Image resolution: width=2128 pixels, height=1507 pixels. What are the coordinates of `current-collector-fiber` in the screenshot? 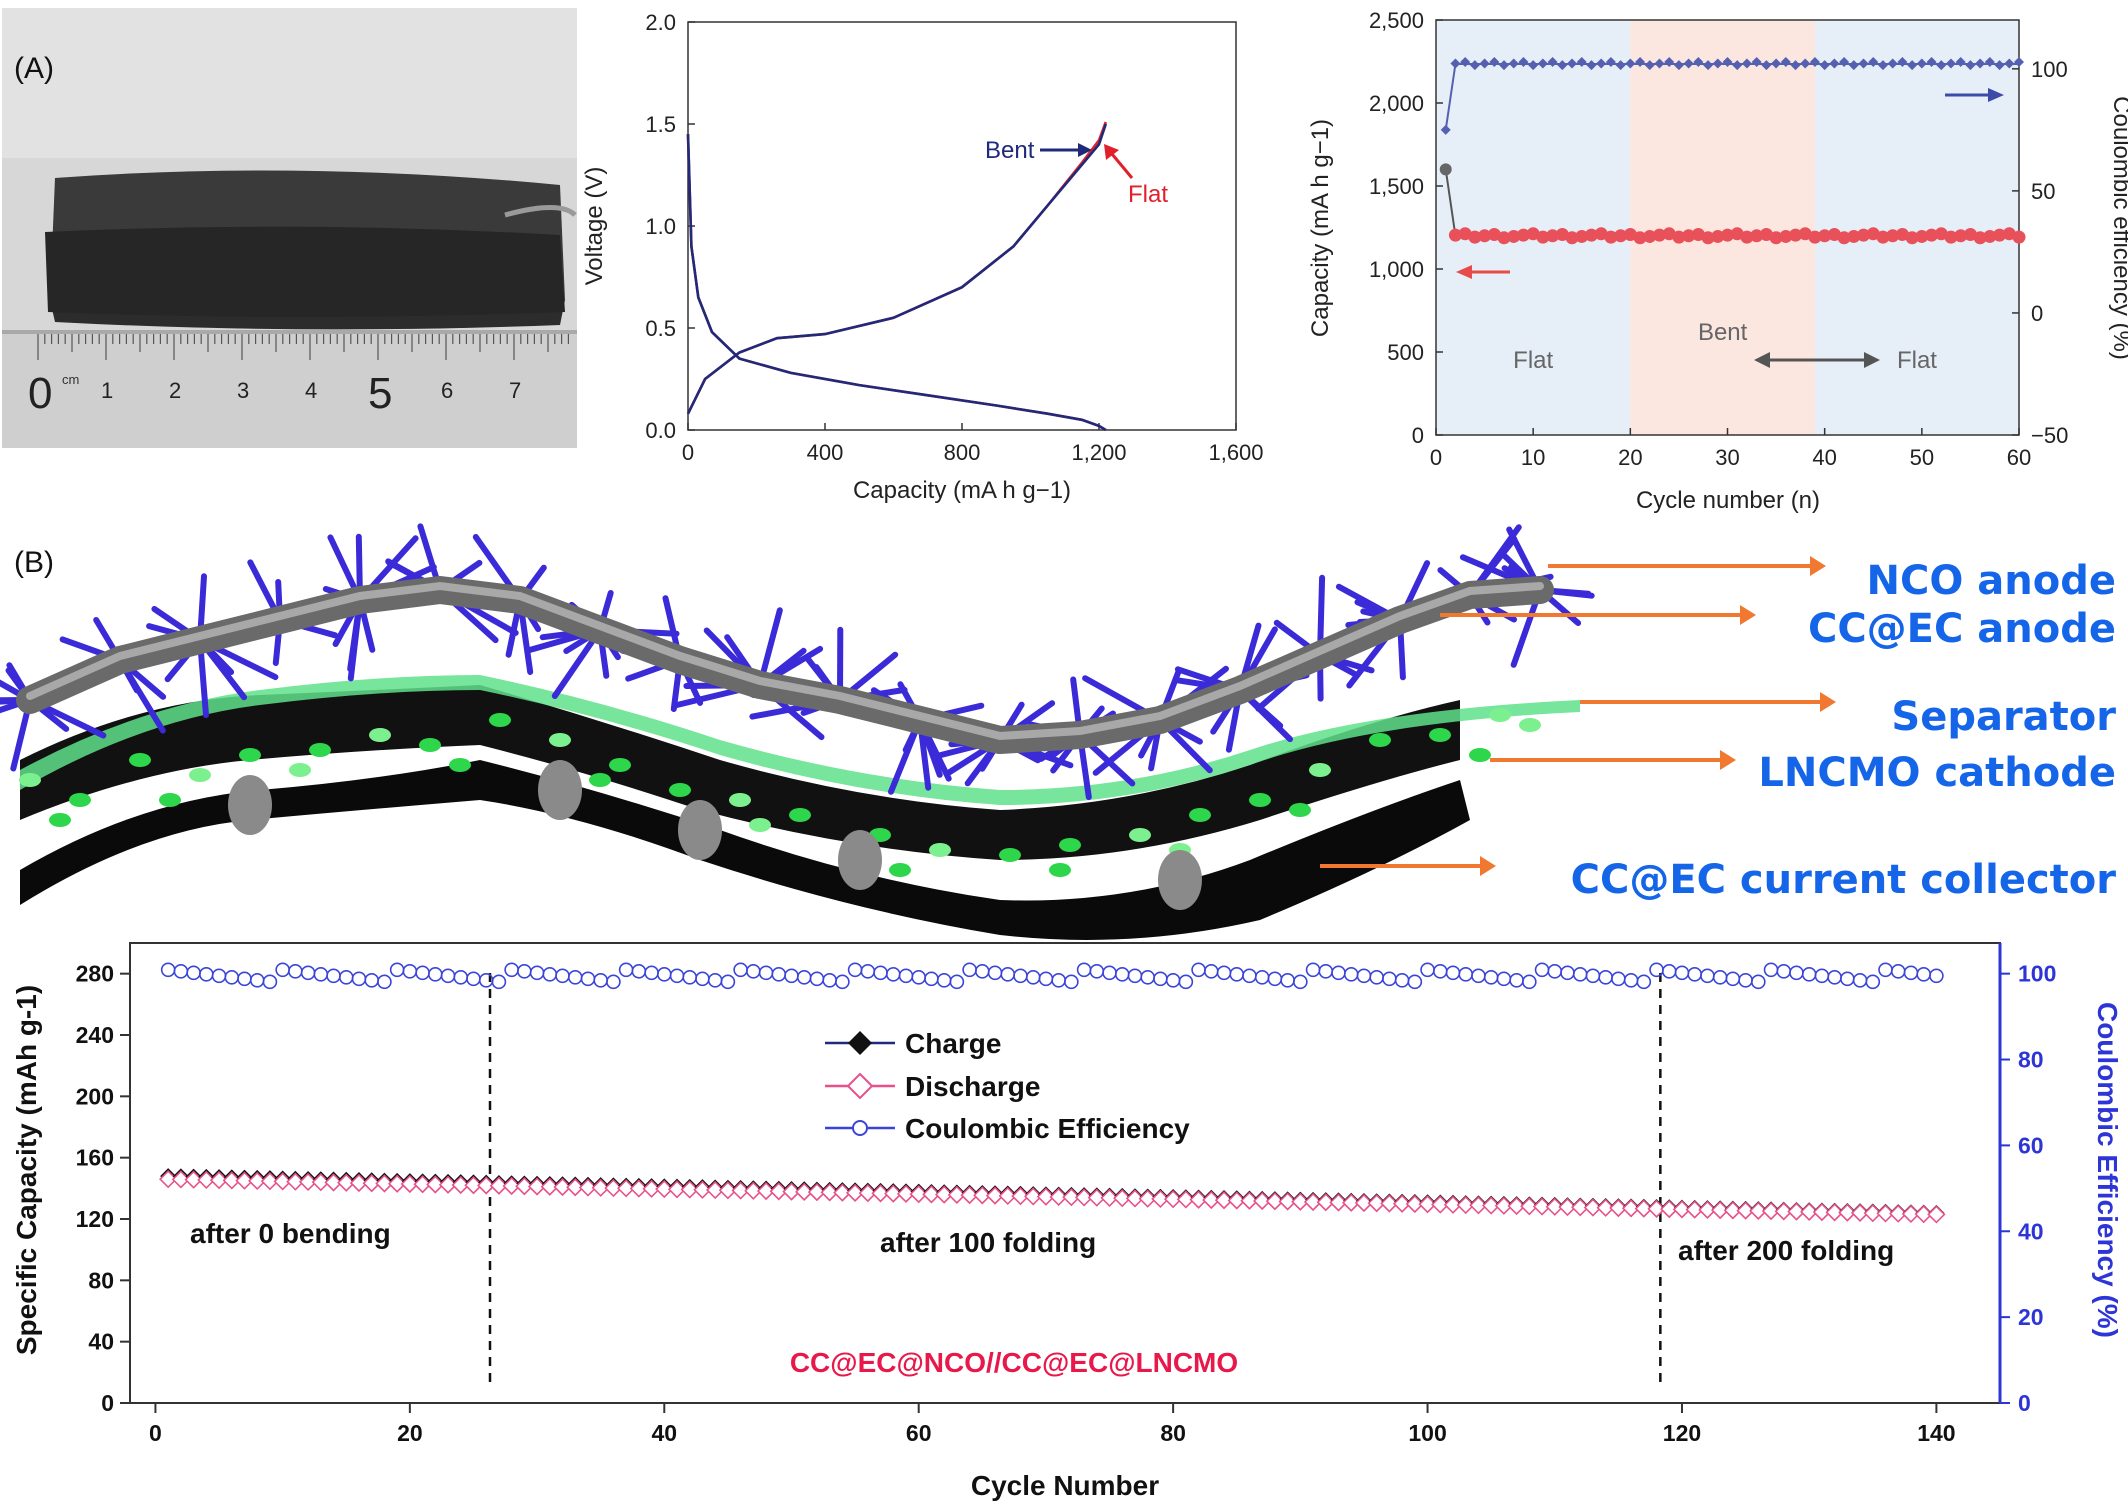 It's located at (1180, 880).